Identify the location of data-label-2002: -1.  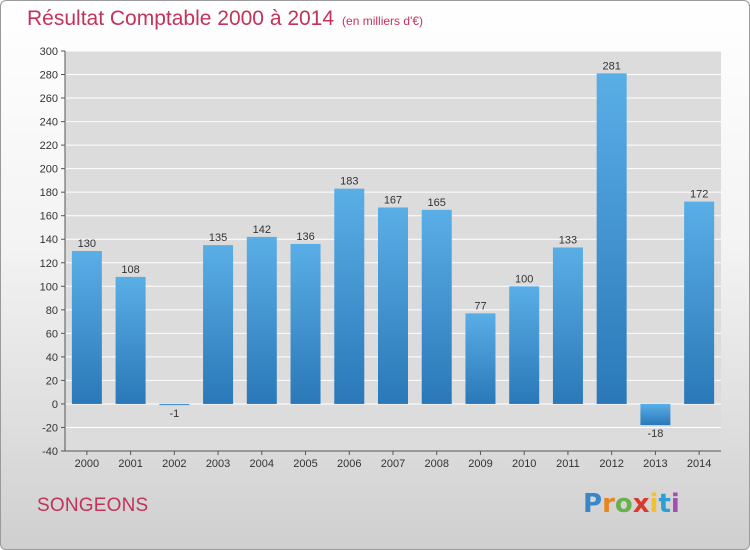
(174, 414).